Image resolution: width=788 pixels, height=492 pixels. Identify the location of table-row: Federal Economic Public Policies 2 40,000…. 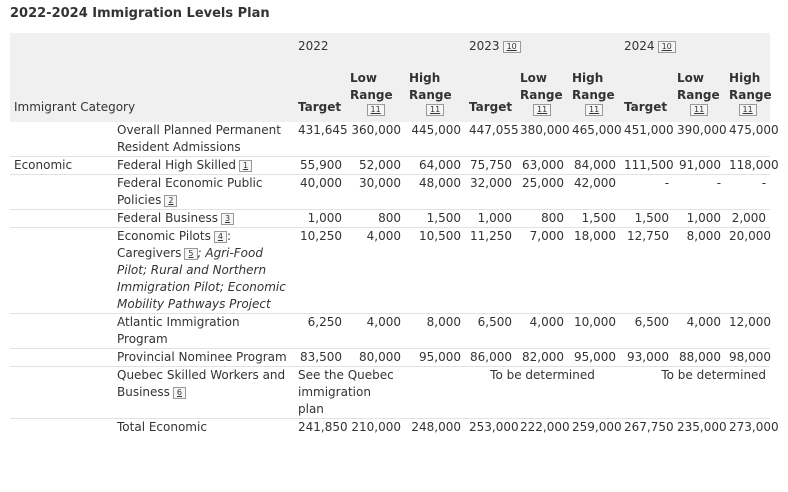
(390, 192).